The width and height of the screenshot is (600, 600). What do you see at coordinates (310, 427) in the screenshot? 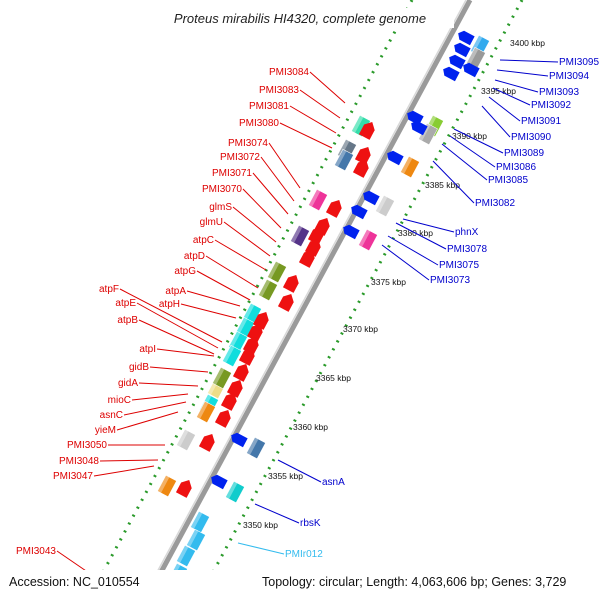
I see `tick-label-3360-kbp: 3360 kbp` at bounding box center [310, 427].